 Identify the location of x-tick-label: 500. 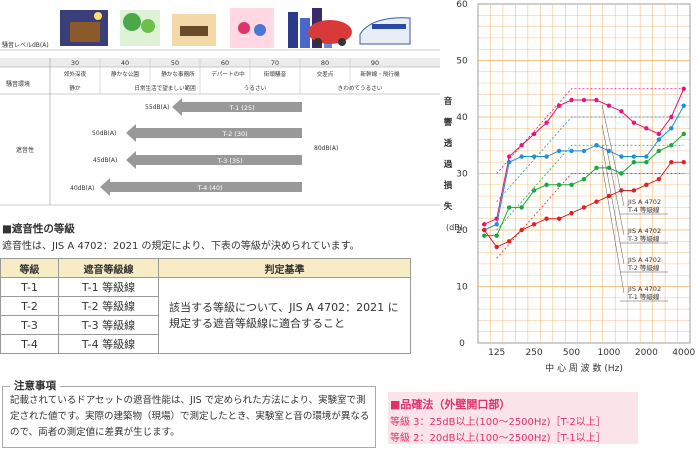
(571, 353).